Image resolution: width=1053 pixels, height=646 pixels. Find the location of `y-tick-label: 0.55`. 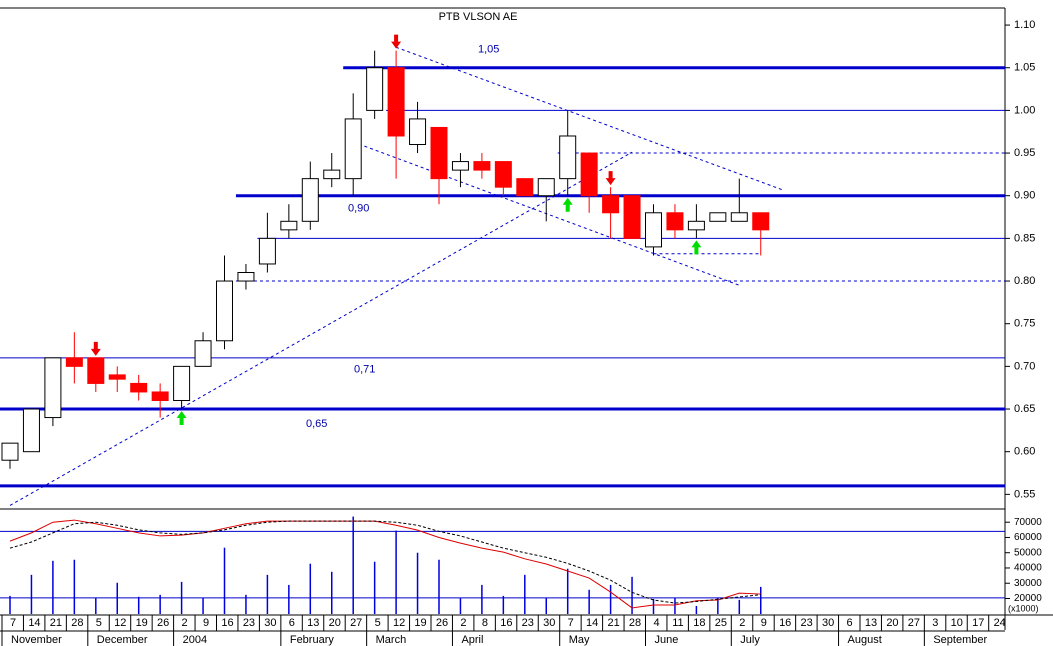

y-tick-label: 0.55 is located at coordinates (1024, 494).